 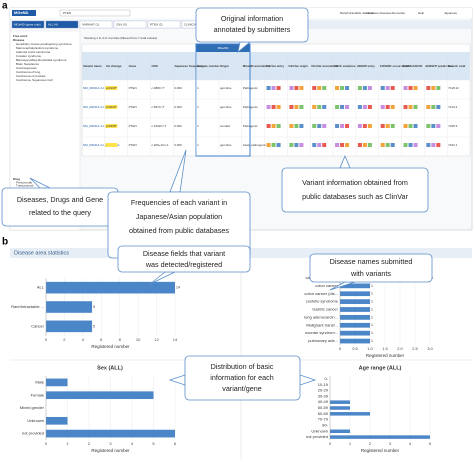 I want to click on table-cell: c.209+1G>A, so click(x=159, y=145).